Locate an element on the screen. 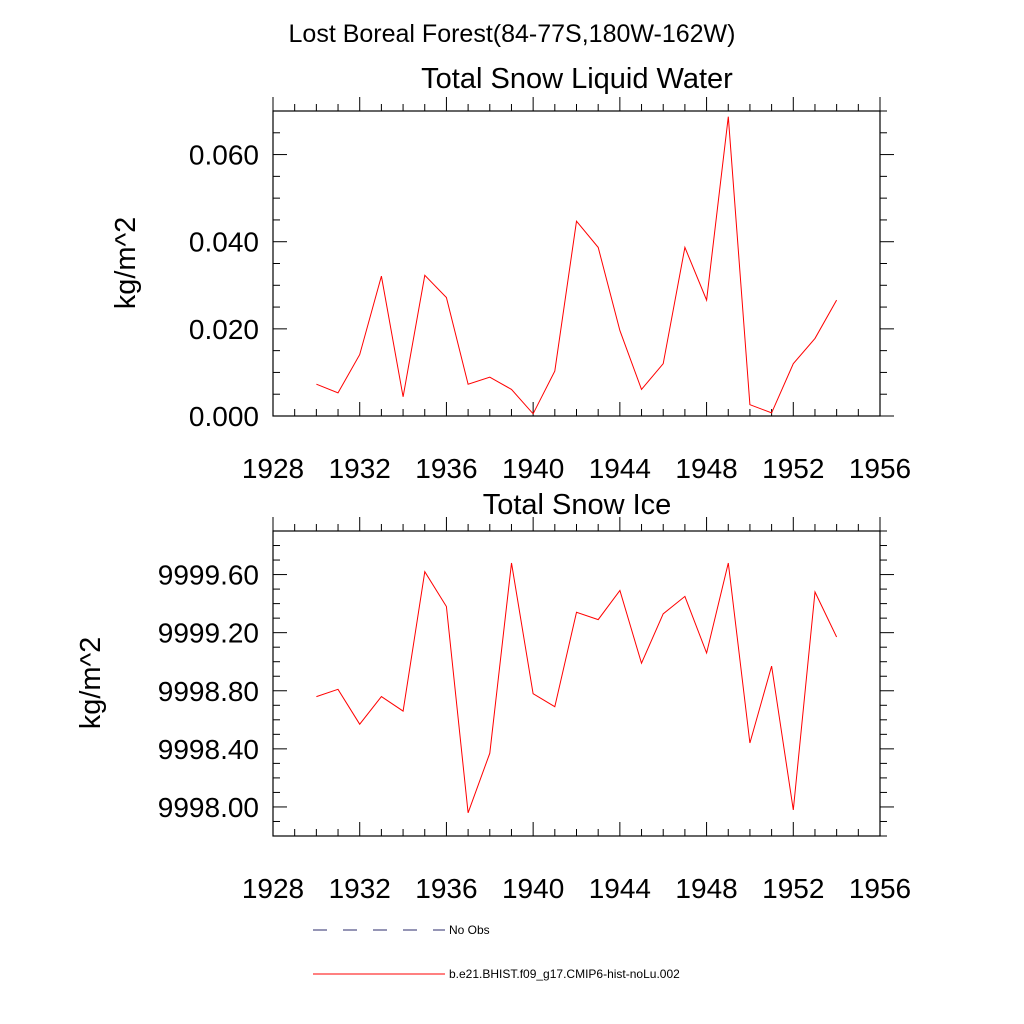  y-tick-label: 0.060 is located at coordinates (224, 155).